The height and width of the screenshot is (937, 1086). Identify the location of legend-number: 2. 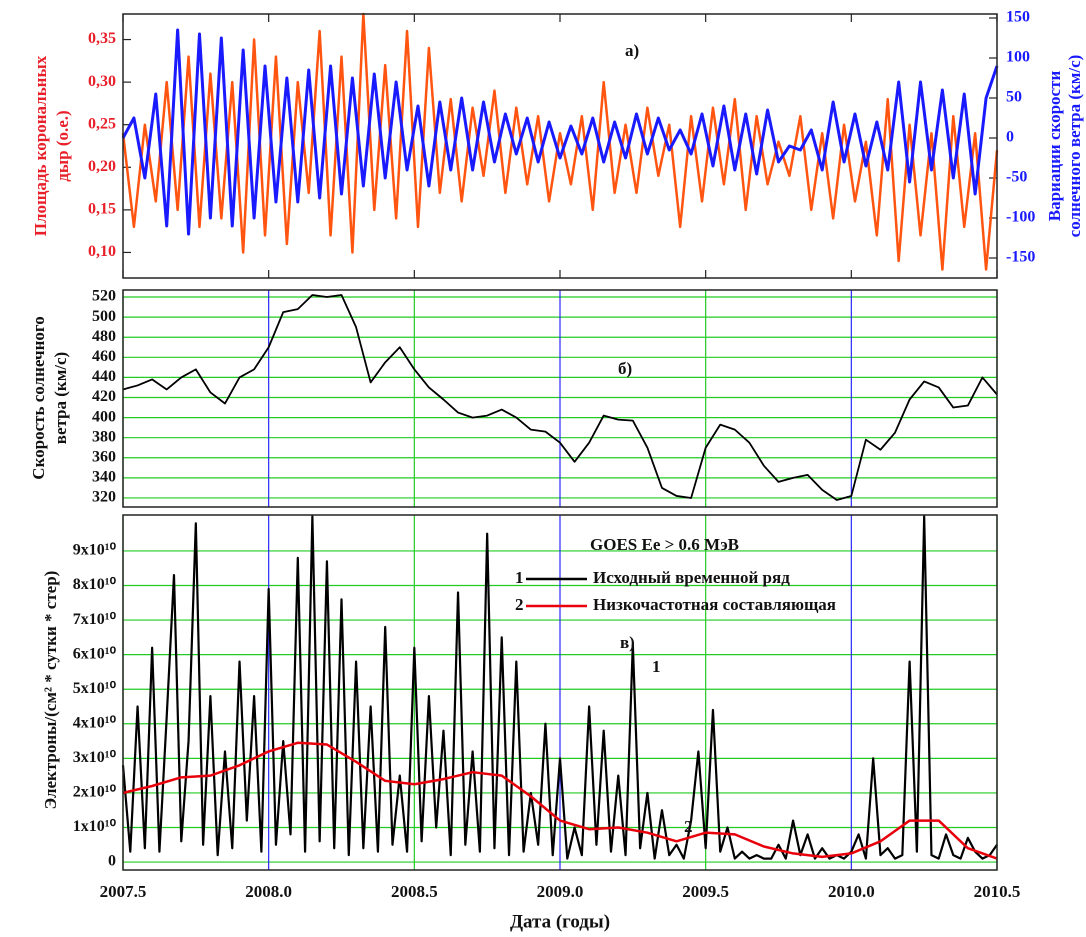
(519, 604).